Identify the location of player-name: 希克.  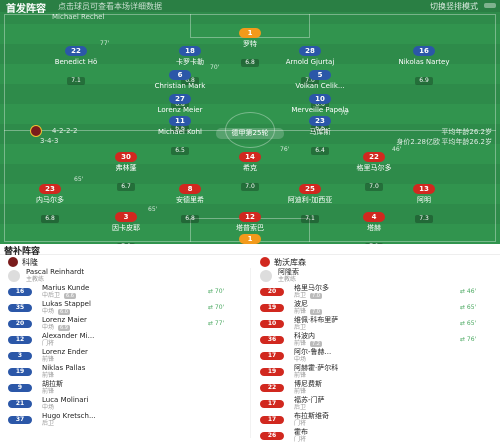
(250, 168).